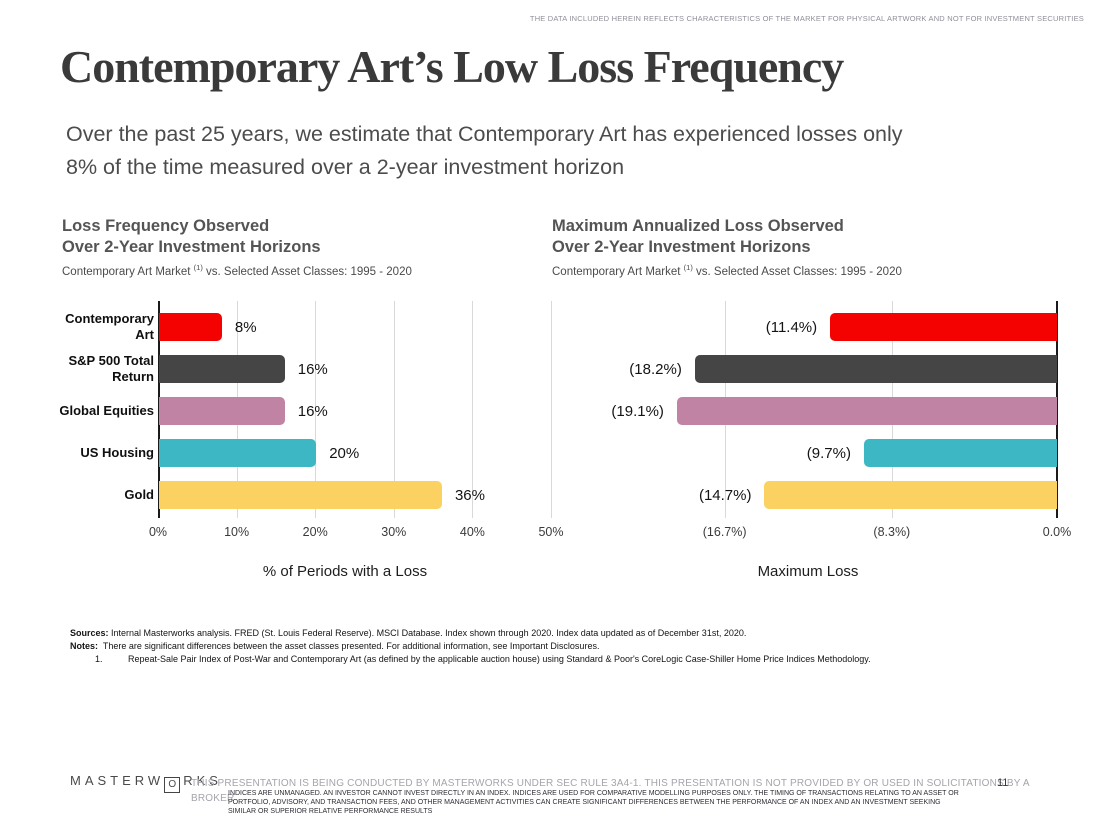 Image resolution: width=1100 pixels, height=824 pixels. What do you see at coordinates (117, 452) in the screenshot?
I see `category-label-us-housing: US Housing` at bounding box center [117, 452].